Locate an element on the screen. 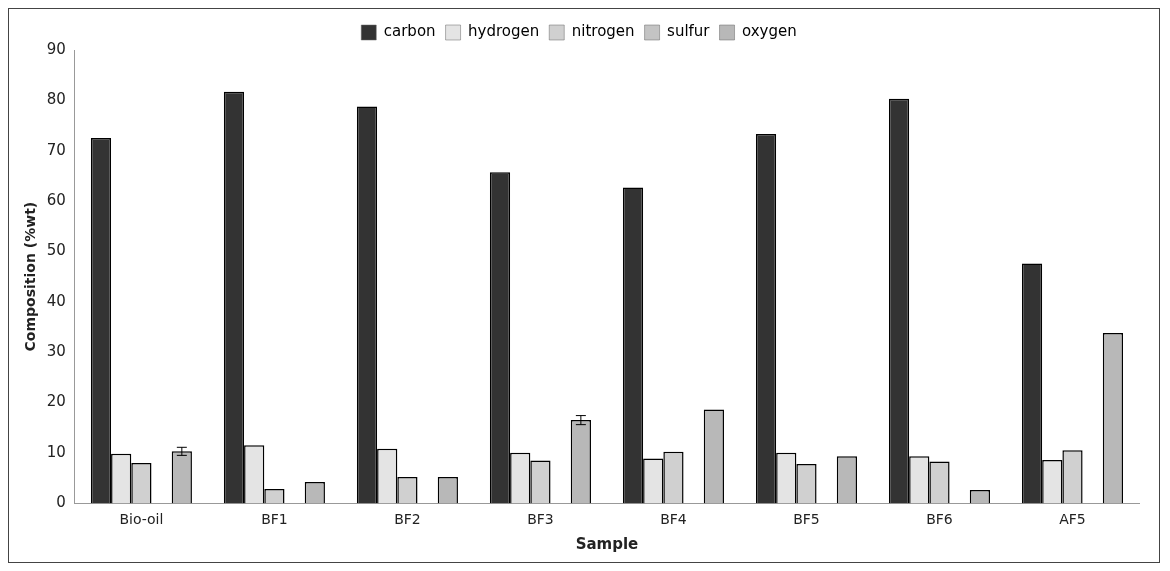  x-tick-label: AF5 is located at coordinates (1072, 519).